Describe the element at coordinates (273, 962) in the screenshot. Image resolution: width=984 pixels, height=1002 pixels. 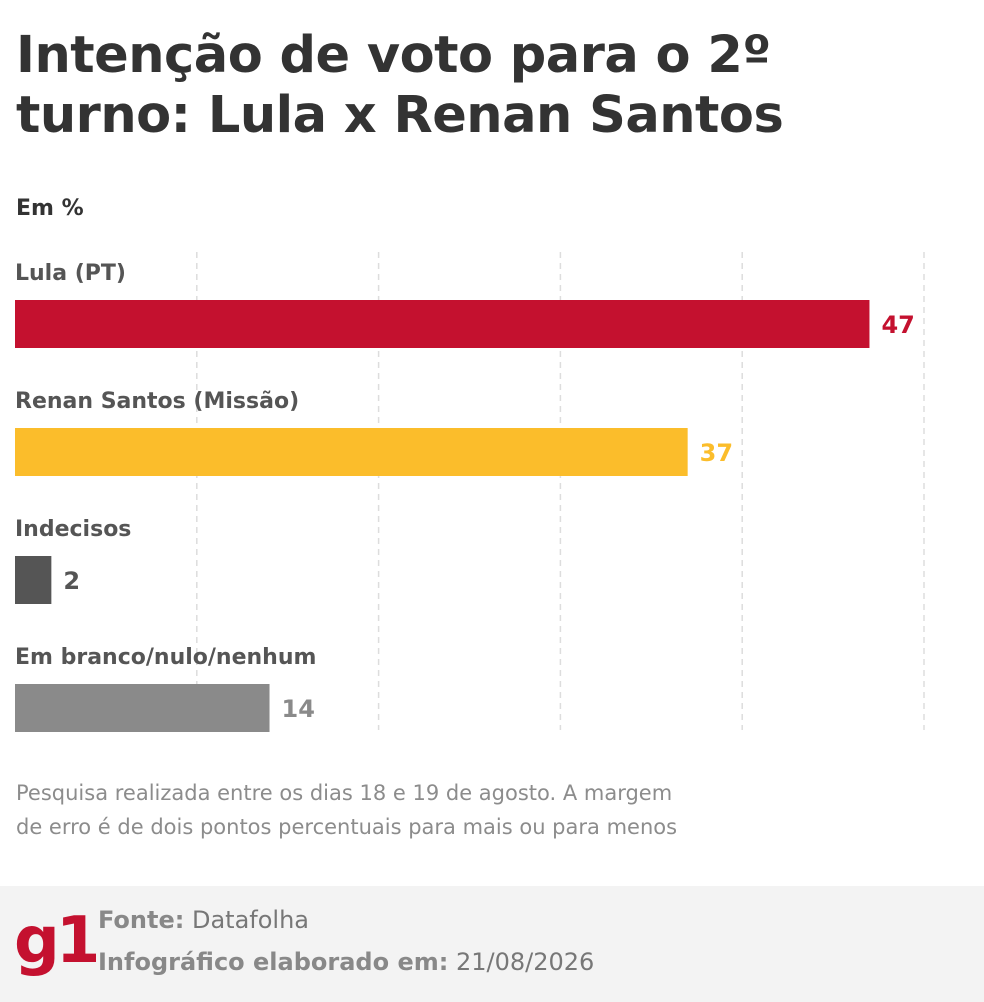
I see `date-label: Infográfico elaborado em:` at that location.